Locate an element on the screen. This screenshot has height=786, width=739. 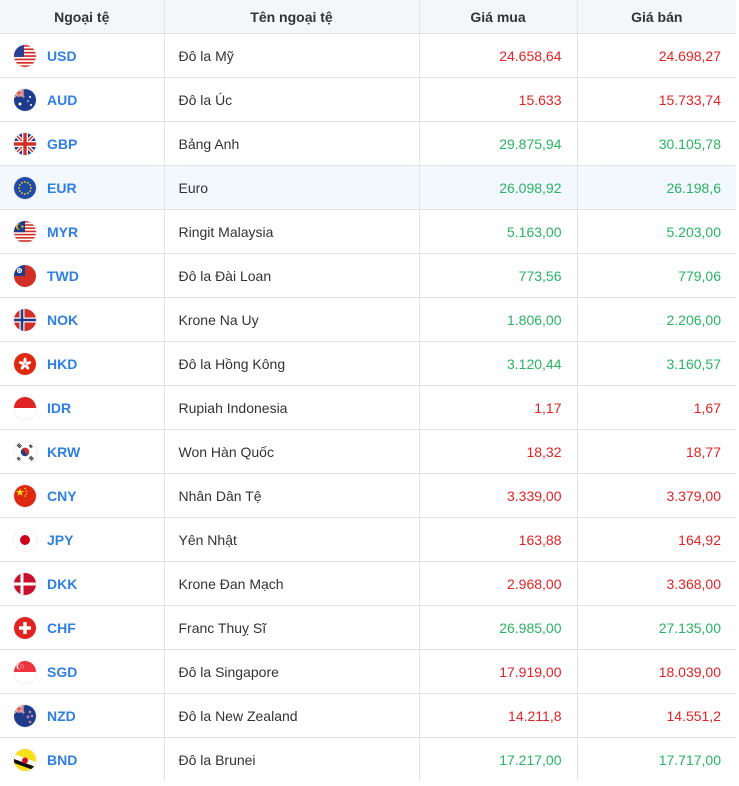
currency-code-cell: CNY is located at coordinates (82, 495).